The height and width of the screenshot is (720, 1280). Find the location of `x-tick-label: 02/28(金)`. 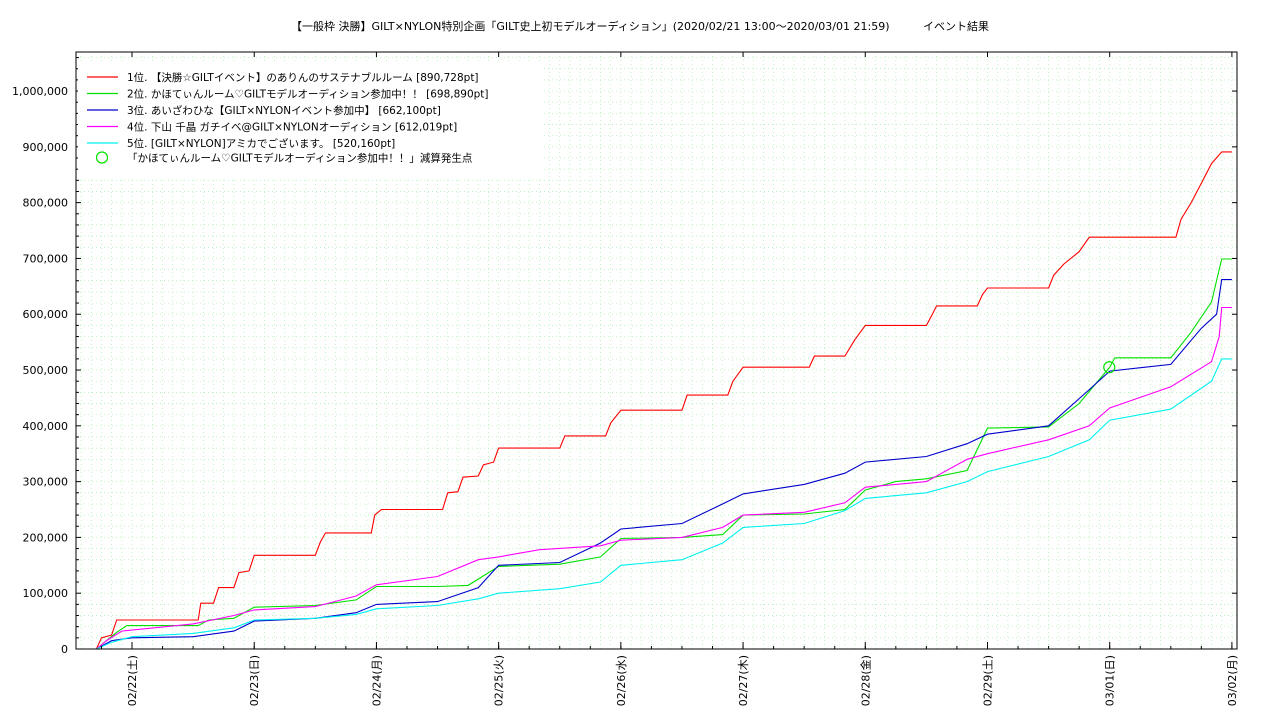

x-tick-label: 02/28(金) is located at coordinates (865, 680).